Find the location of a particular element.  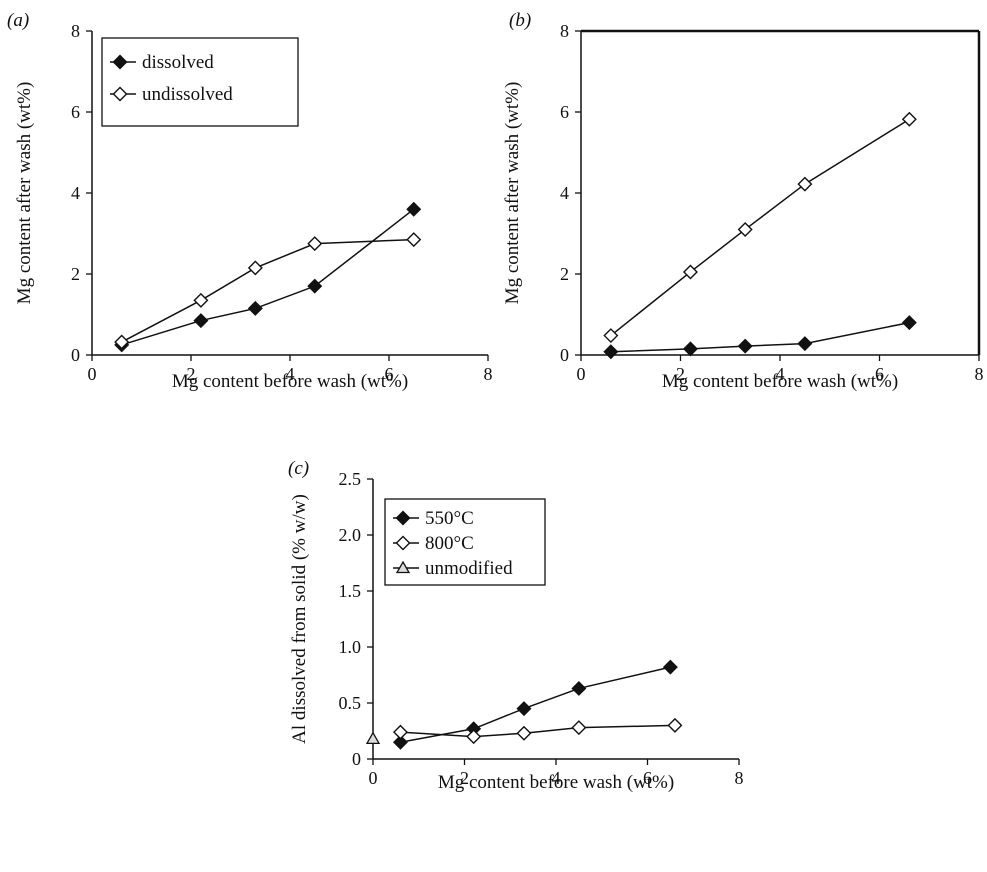

y-tick-label: 1.5 is located at coordinates (350, 591).